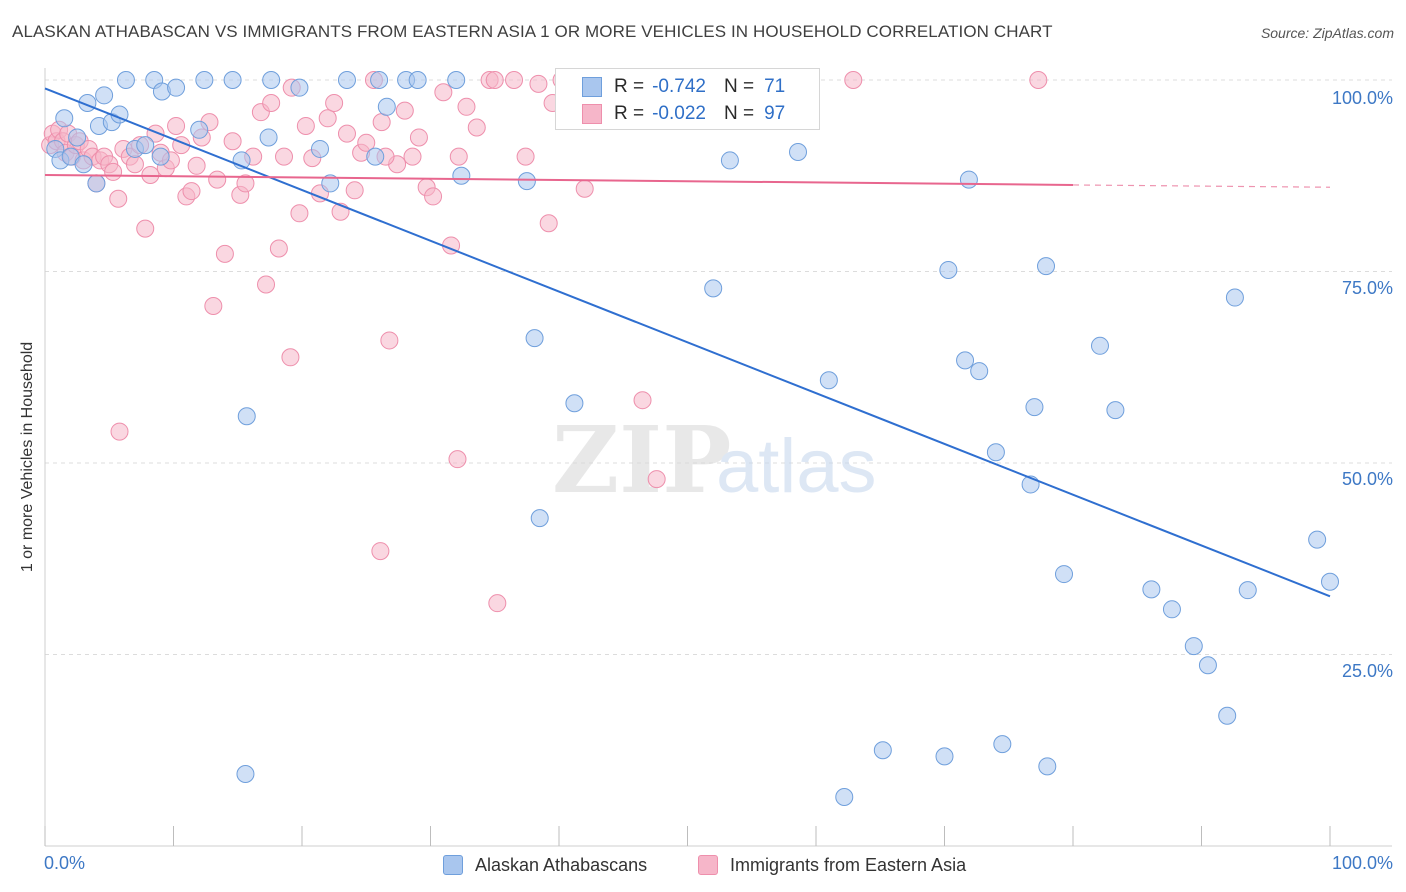 This screenshot has height=892, width=1406. What do you see at coordinates (848, 864) in the screenshot?
I see `legend-label-eastern-asia: Immigrants from Eastern Asia` at bounding box center [848, 864].